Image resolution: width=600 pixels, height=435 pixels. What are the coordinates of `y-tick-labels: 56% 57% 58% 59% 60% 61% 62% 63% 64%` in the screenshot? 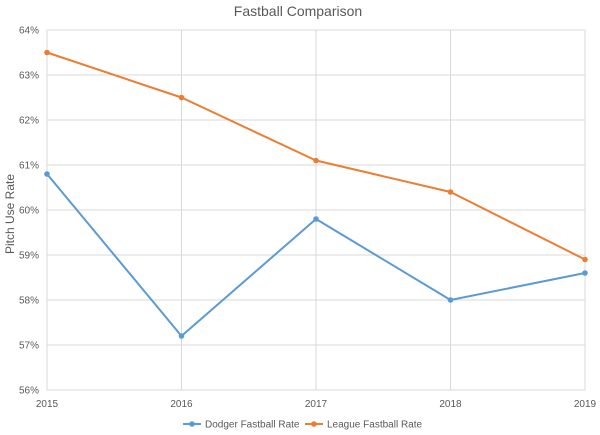 It's located at (29, 211).